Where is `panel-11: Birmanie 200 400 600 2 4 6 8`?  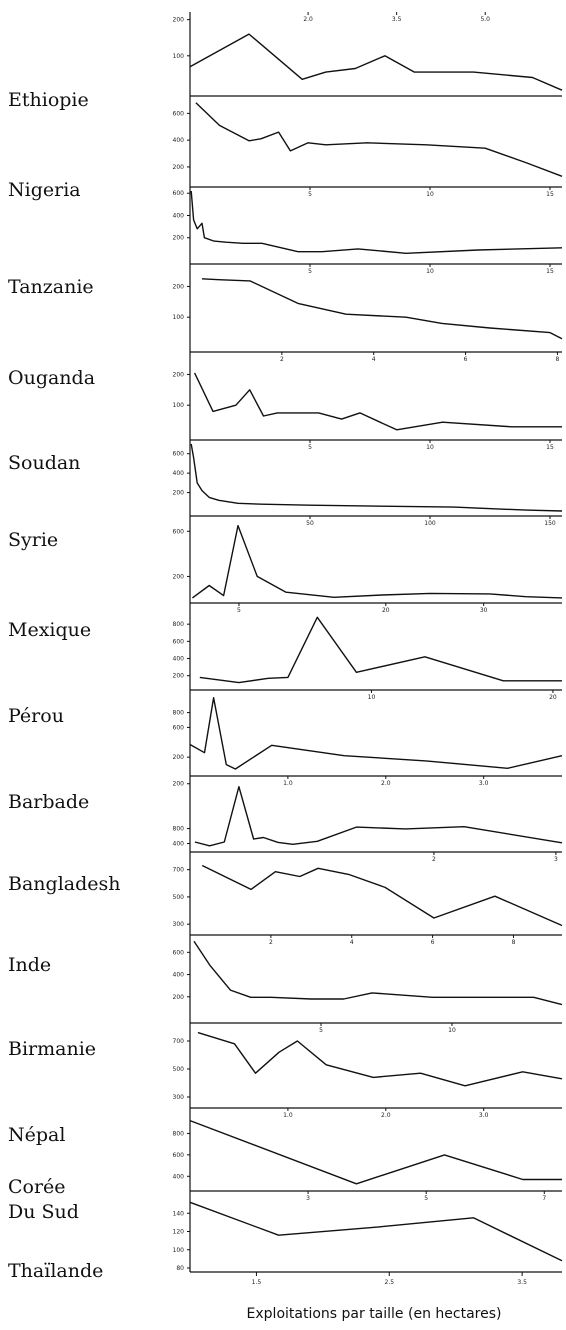 panel-11: Birmanie 200 400 600 2 4 6 8 is located at coordinates (285, 997).